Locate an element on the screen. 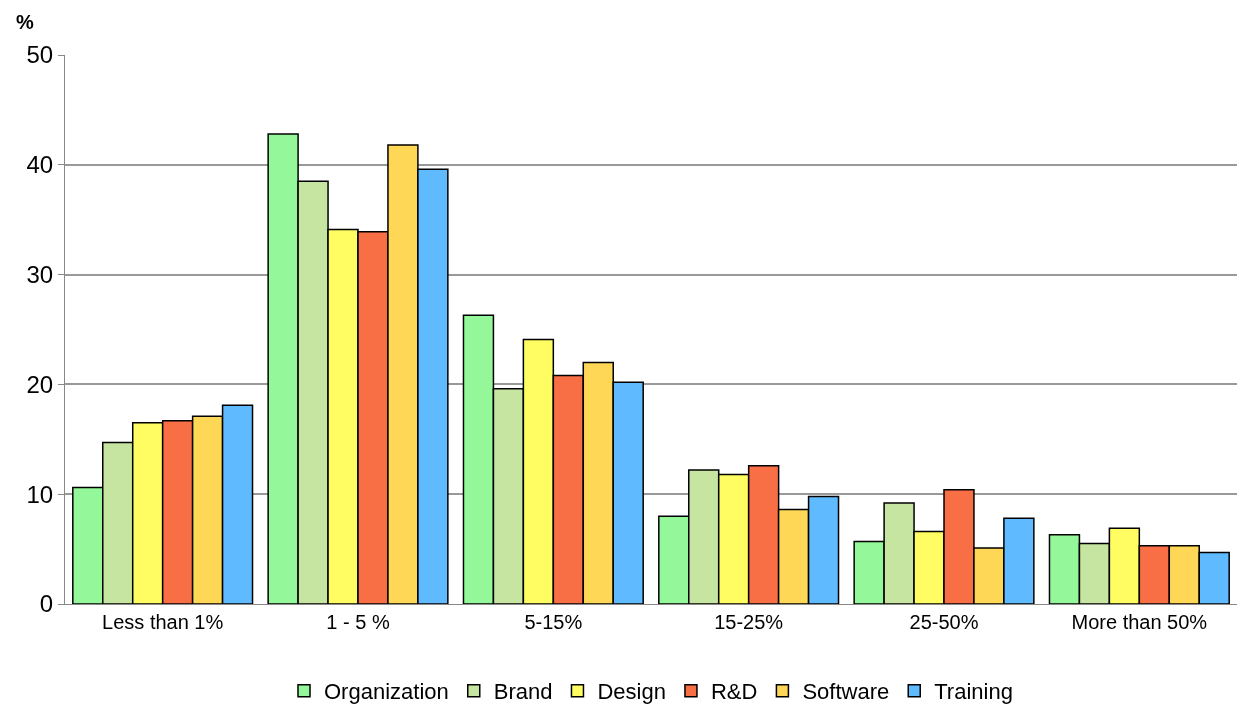  legend-label: Training is located at coordinates (973, 692).